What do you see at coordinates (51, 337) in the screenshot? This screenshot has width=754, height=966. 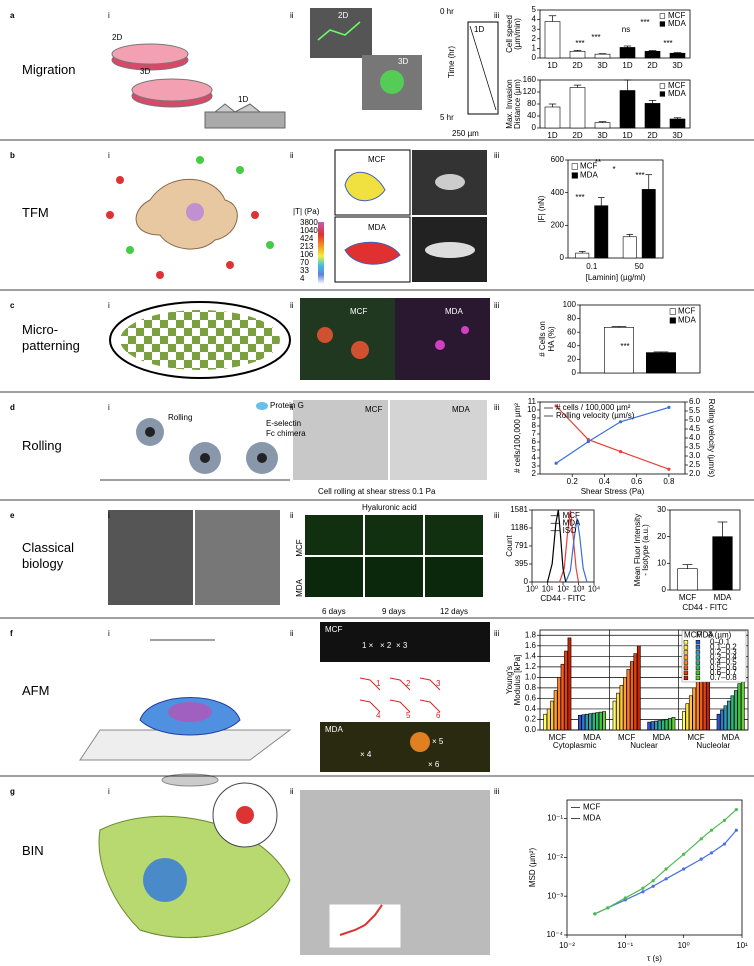 I see `row-name: Micro-patterning` at bounding box center [51, 337].